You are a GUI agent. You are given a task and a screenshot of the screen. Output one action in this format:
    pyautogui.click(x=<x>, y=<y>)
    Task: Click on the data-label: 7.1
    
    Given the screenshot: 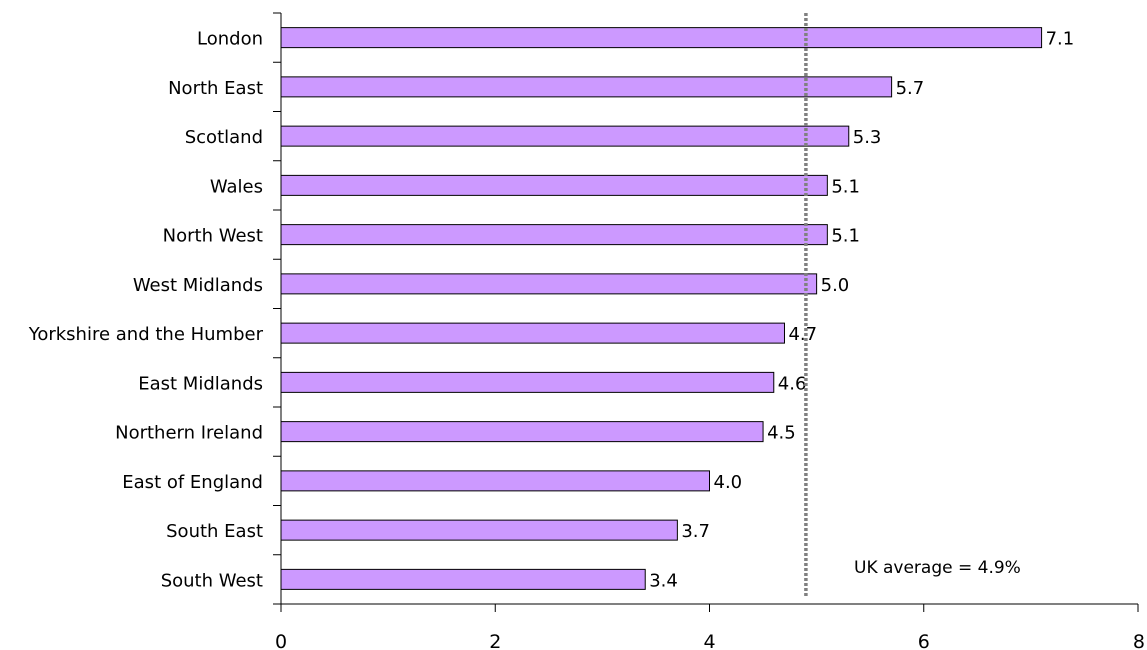 What is the action you would take?
    pyautogui.click(x=1060, y=39)
    